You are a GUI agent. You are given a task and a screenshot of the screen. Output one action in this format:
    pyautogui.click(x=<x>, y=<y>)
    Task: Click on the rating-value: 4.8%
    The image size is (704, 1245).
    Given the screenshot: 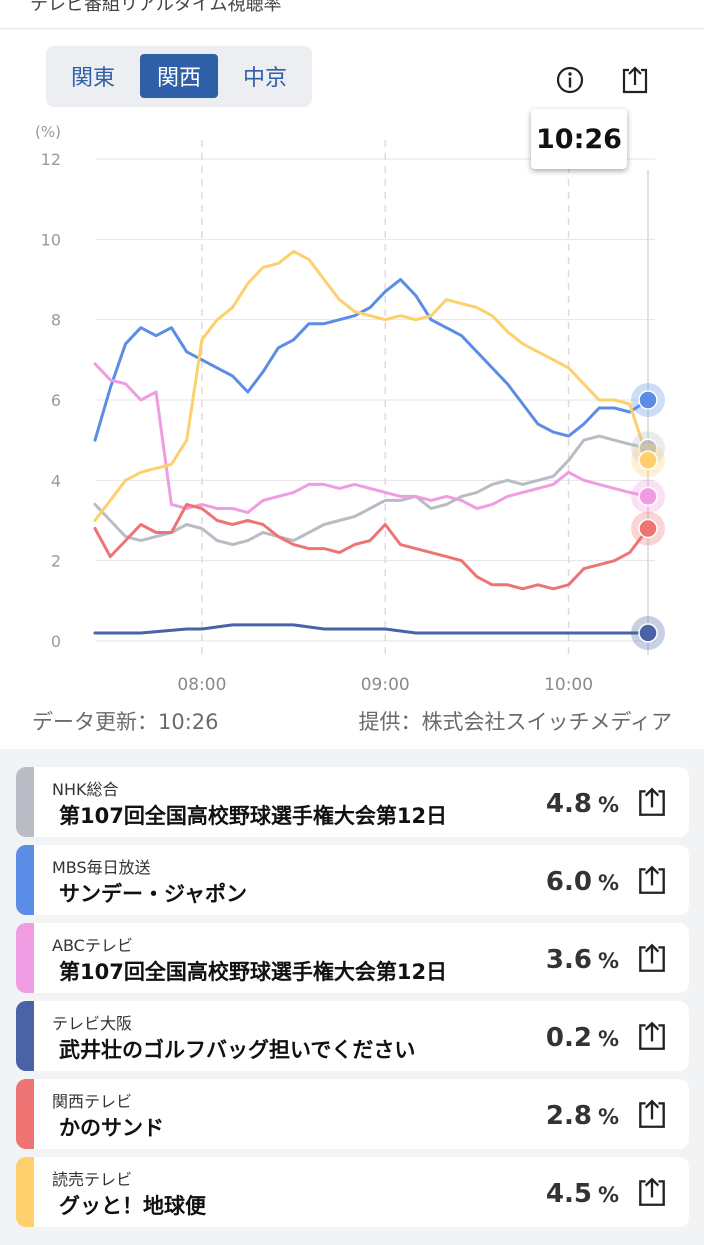 What is the action you would take?
    pyautogui.click(x=582, y=804)
    